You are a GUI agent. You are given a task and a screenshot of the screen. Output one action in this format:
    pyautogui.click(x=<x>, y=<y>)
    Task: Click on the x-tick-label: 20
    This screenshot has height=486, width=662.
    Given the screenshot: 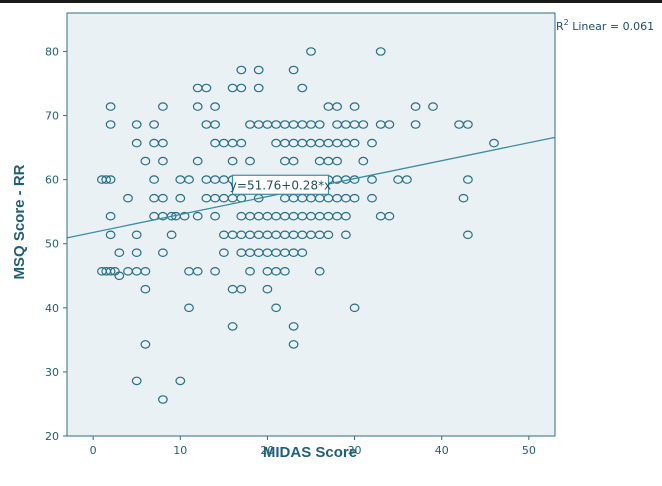 What is the action you would take?
    pyautogui.click(x=267, y=450)
    